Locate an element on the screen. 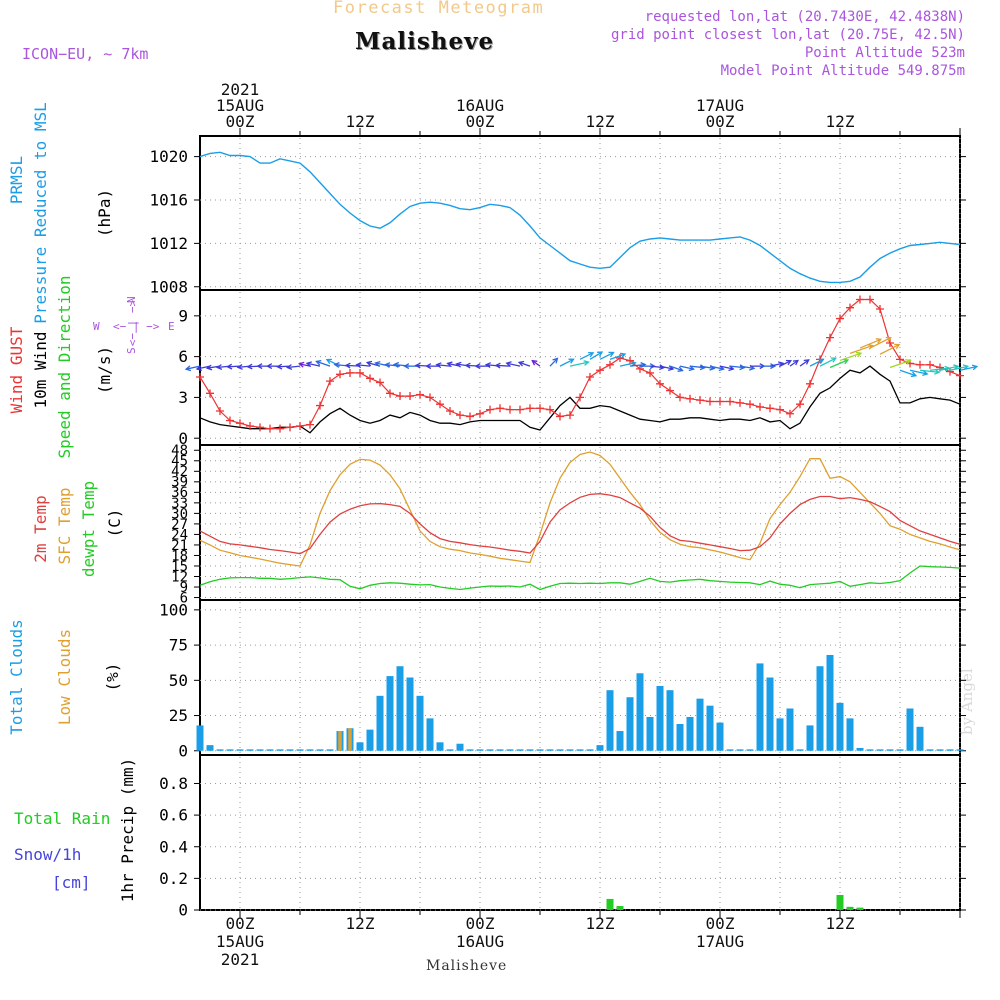 This screenshot has width=1000, height=1000. y-tick-label: 18 is located at coordinates (179, 556).